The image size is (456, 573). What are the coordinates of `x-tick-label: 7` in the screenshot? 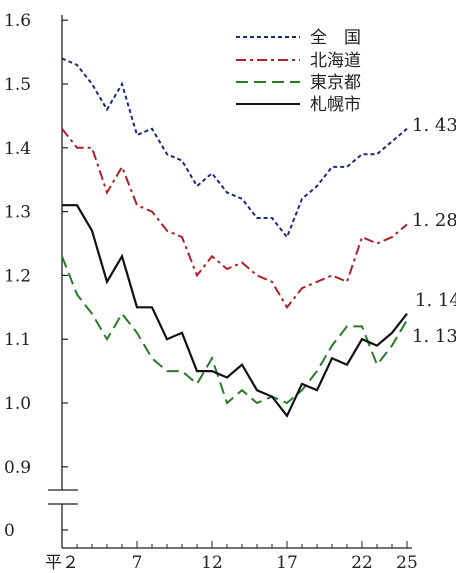 It's located at (137, 563).